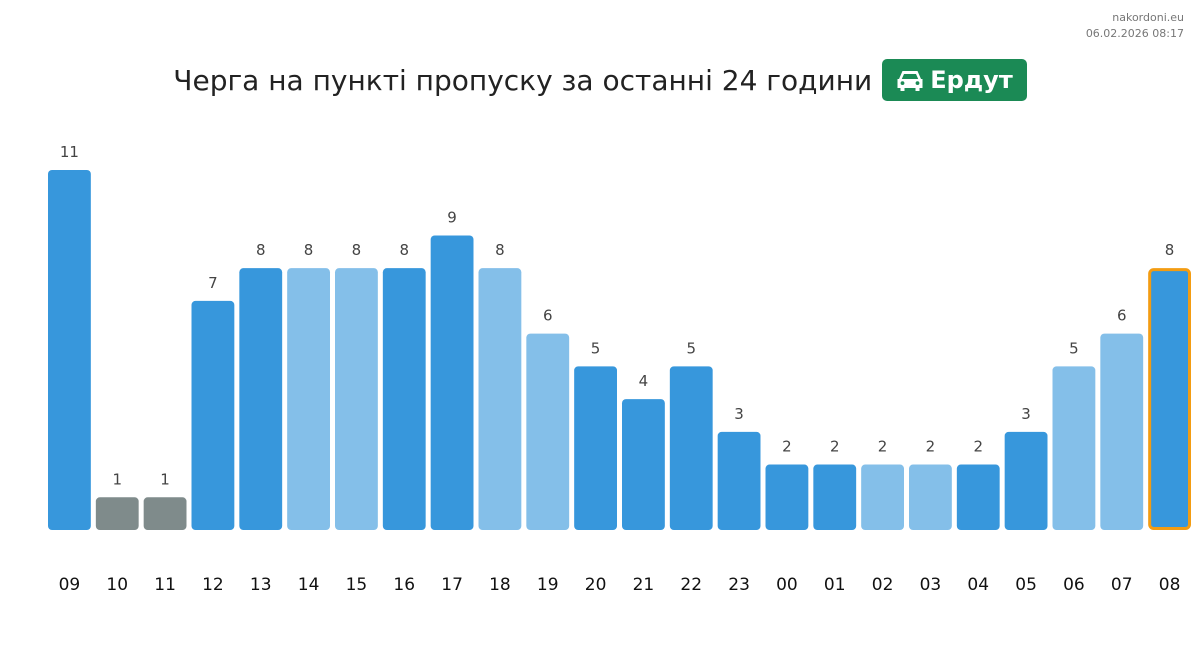 This screenshot has width=1200, height=651. Describe the element at coordinates (644, 381) in the screenshot. I see `value-label-21: 4` at that location.